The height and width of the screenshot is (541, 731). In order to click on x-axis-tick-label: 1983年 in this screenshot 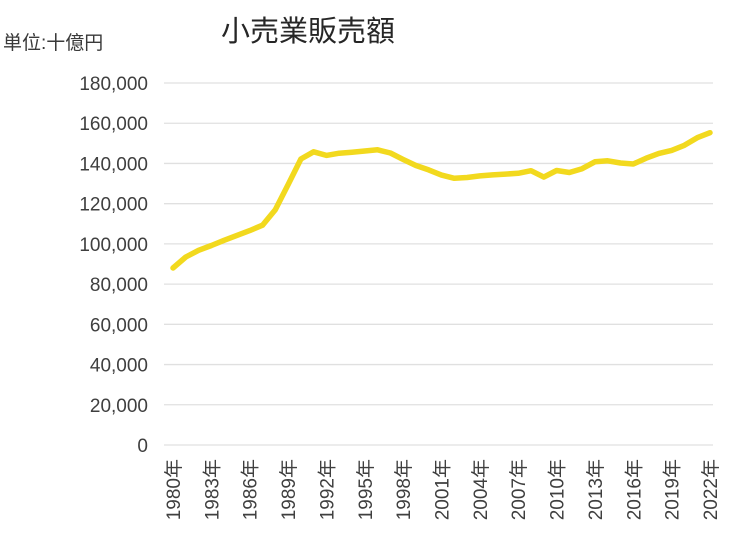, I will do `click(212, 489)`.